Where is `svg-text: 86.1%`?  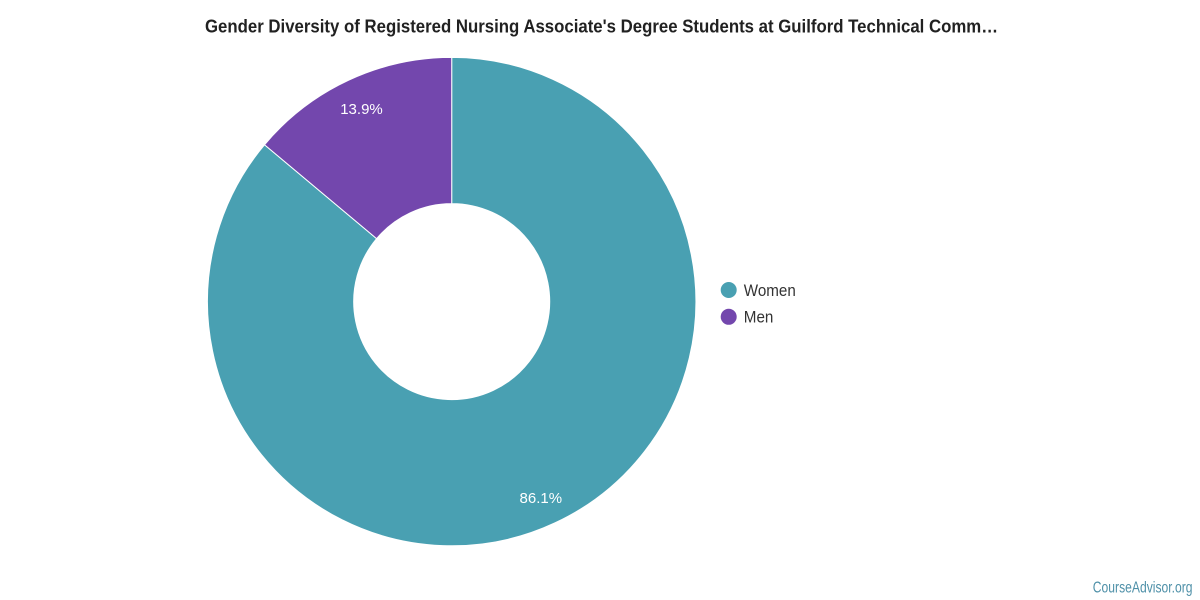 svg-text: 86.1% is located at coordinates (541, 498).